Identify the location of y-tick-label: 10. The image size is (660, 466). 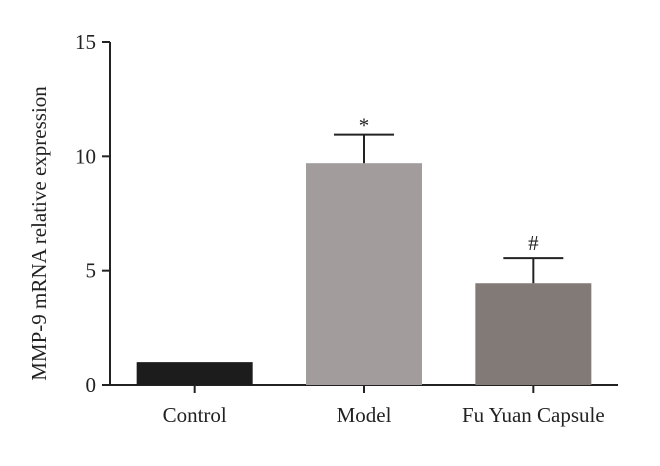
(85, 156).